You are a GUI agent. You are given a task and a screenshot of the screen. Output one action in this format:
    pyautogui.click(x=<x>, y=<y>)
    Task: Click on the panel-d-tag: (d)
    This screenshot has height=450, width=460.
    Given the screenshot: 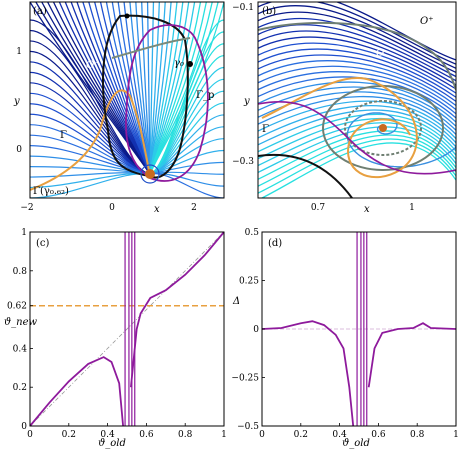 What is the action you would take?
    pyautogui.click(x=275, y=243)
    